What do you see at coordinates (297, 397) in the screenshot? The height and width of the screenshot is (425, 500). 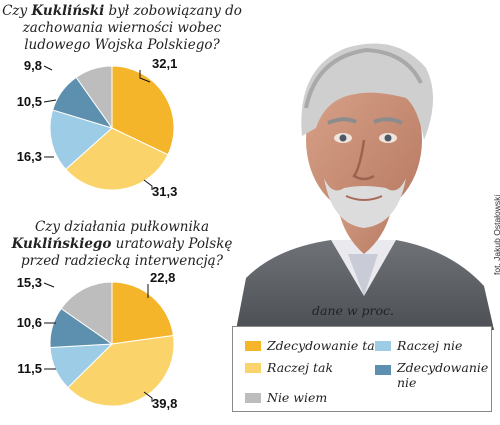 I see `legend-label-nie-wiem: Nie wiem` at bounding box center [297, 397].